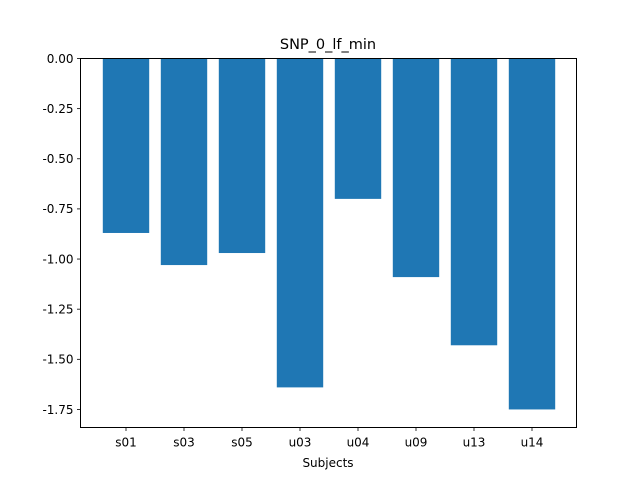  What do you see at coordinates (327, 463) in the screenshot?
I see `x-axis-label: Subjects` at bounding box center [327, 463].